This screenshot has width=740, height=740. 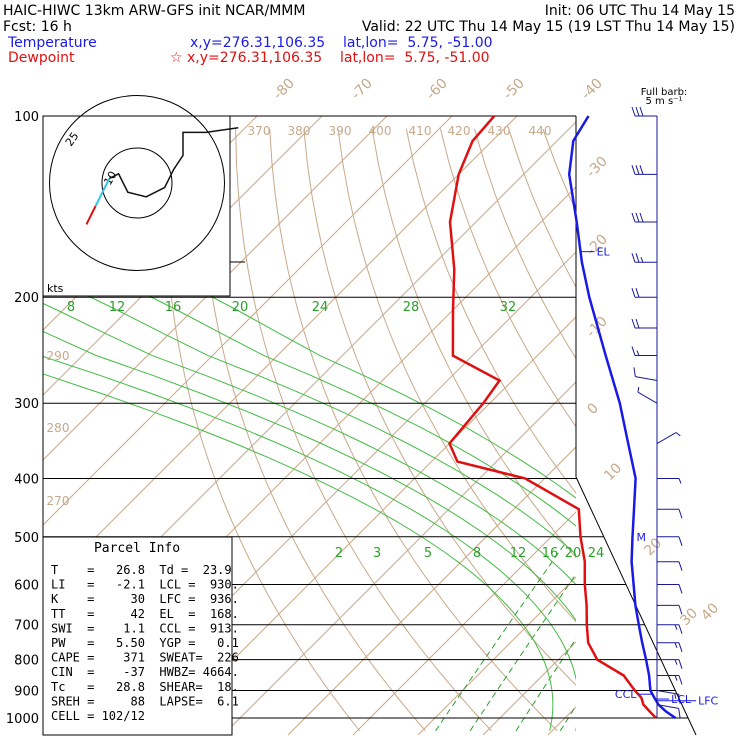 What do you see at coordinates (428, 553) in the screenshot?
I see `mixing-ratio-label: 5` at bounding box center [428, 553].